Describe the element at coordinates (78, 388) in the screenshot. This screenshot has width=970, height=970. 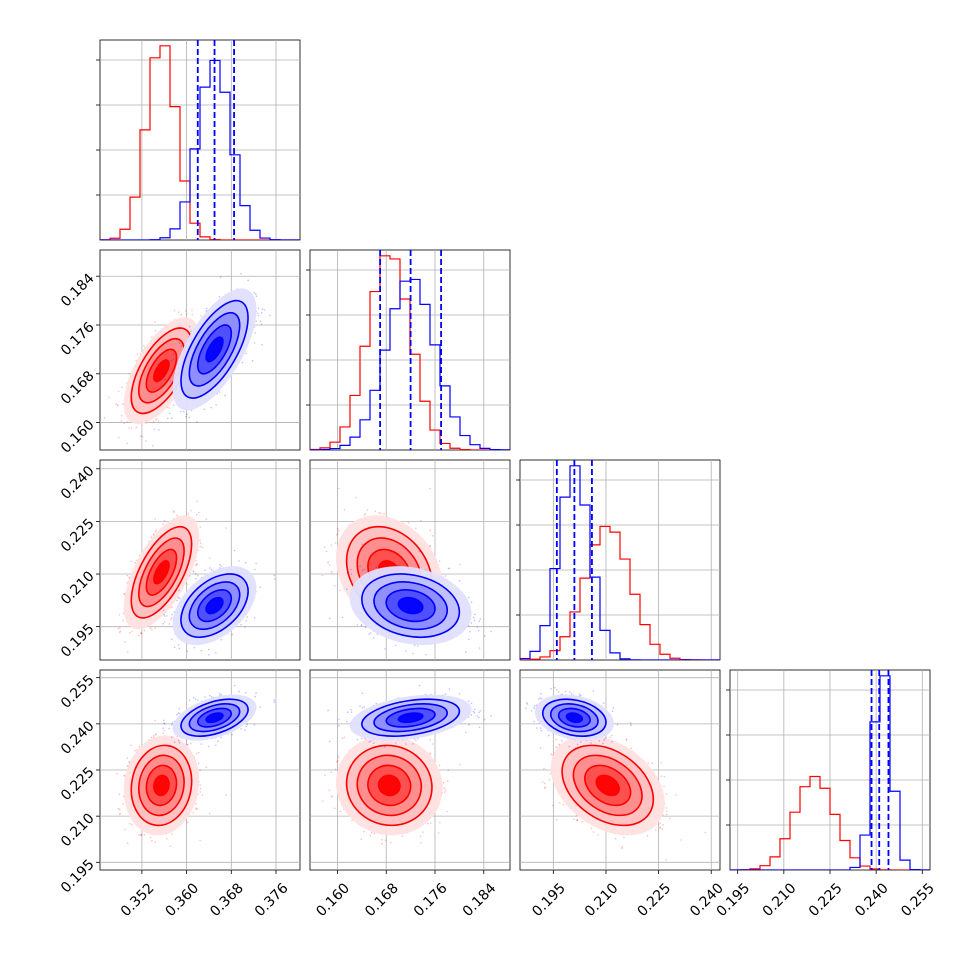
I see `y-tick-label: 0.168` at that location.